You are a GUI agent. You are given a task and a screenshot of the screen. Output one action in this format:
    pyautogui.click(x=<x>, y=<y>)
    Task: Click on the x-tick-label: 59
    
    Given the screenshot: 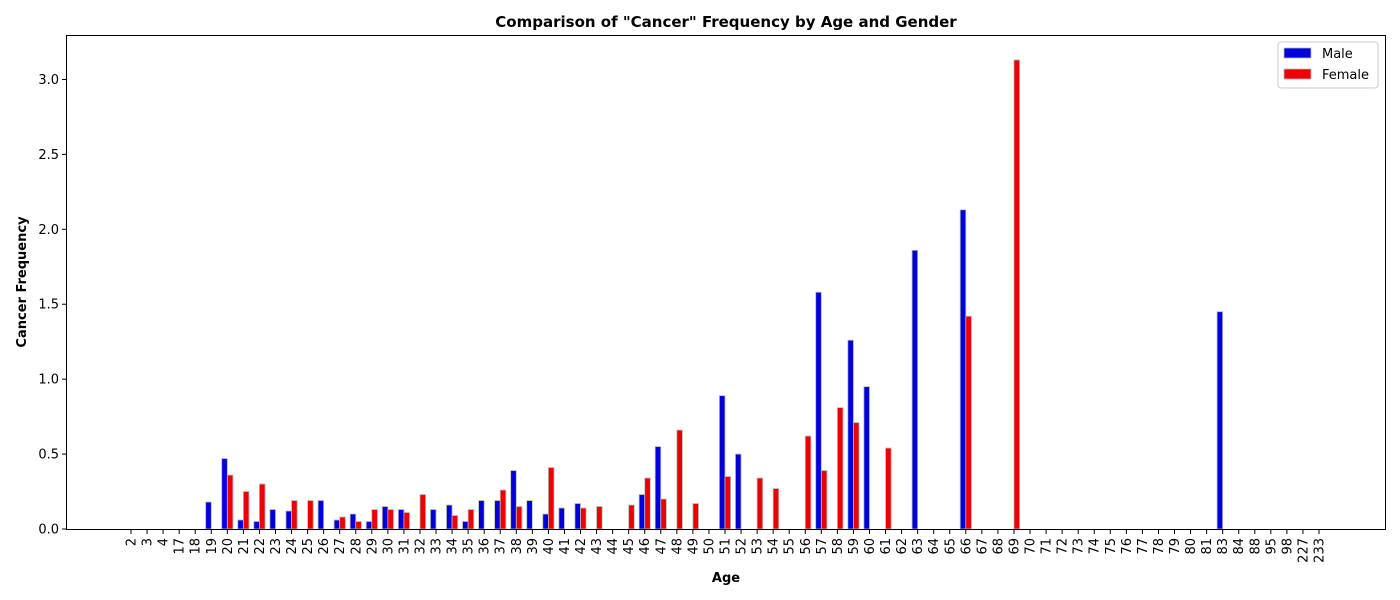 What is the action you would take?
    pyautogui.click(x=854, y=546)
    